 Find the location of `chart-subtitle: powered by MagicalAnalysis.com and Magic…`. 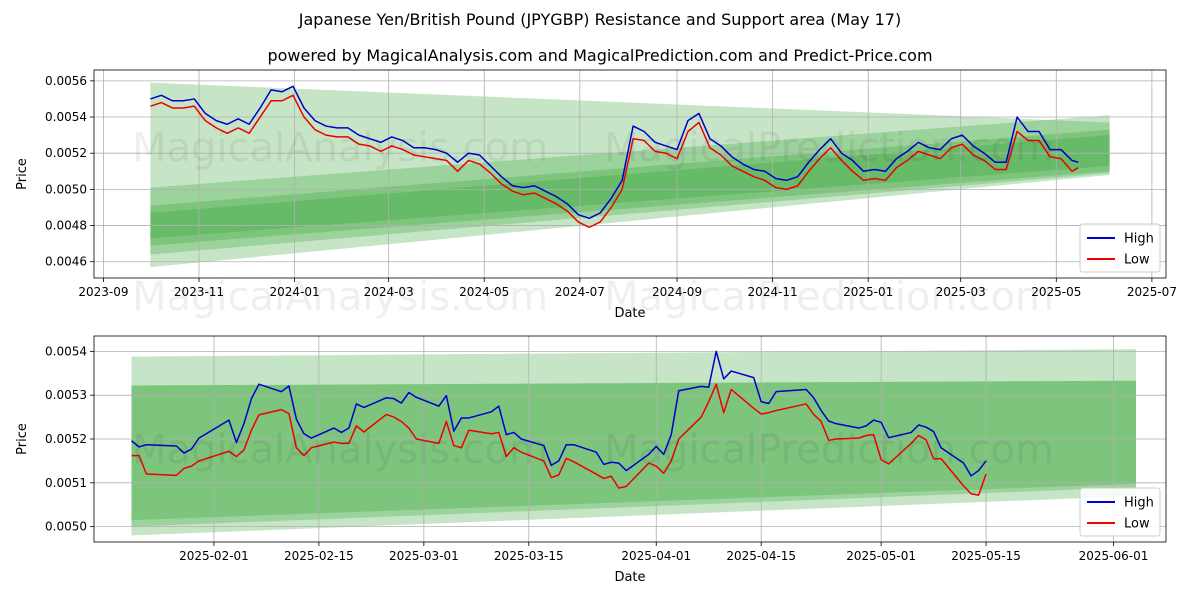

chart-subtitle: powered by MagicalAnalysis.com and Magic… is located at coordinates (600, 55).